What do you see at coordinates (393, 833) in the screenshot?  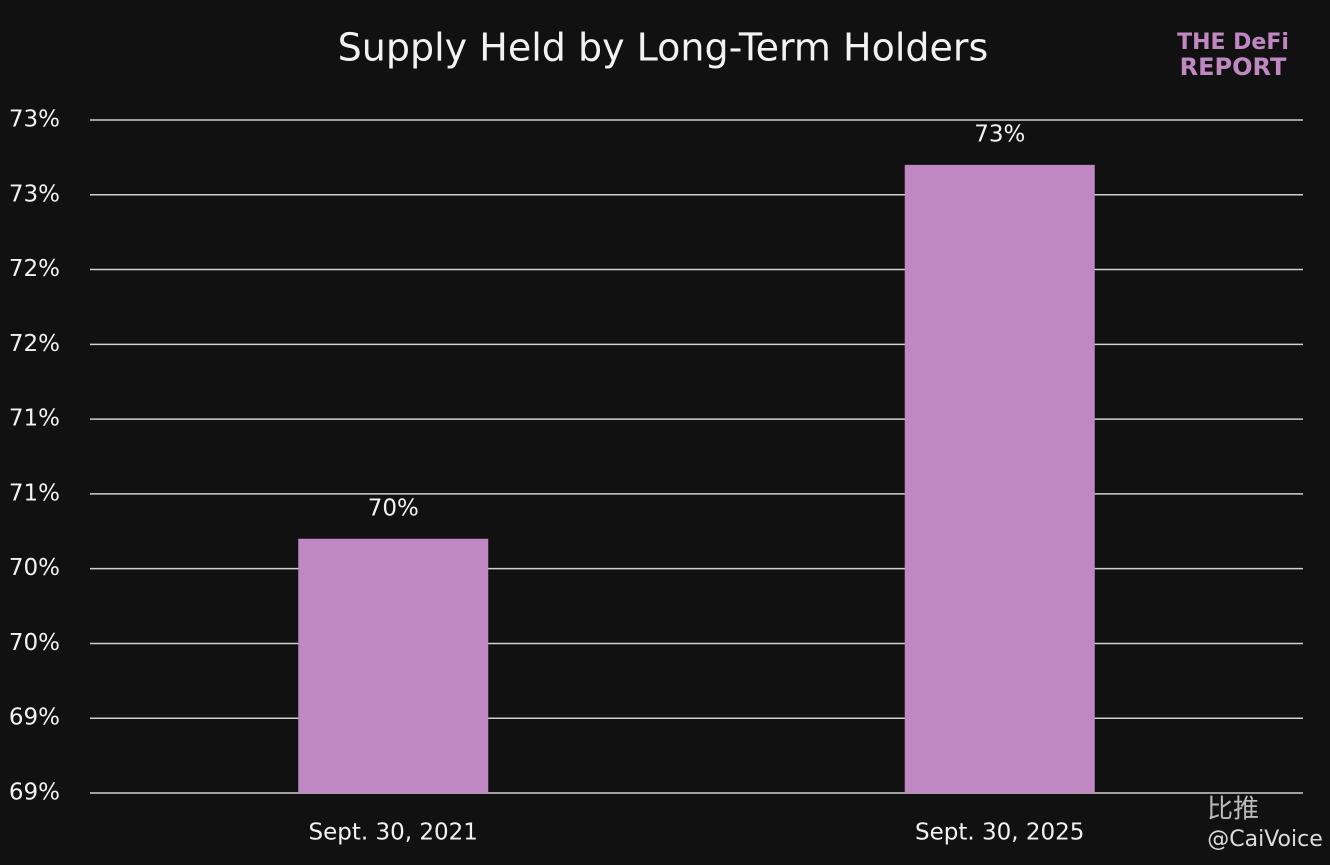 I see `x-tick-label: Sept. 30, 2021` at bounding box center [393, 833].